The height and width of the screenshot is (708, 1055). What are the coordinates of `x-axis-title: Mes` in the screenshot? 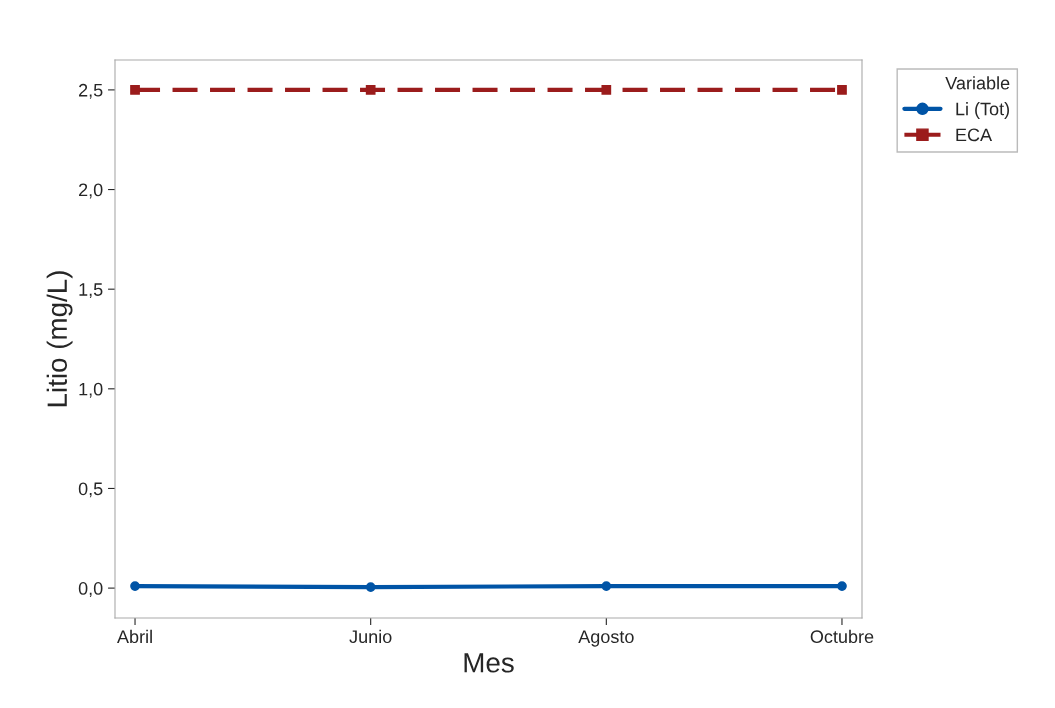 It's located at (489, 663).